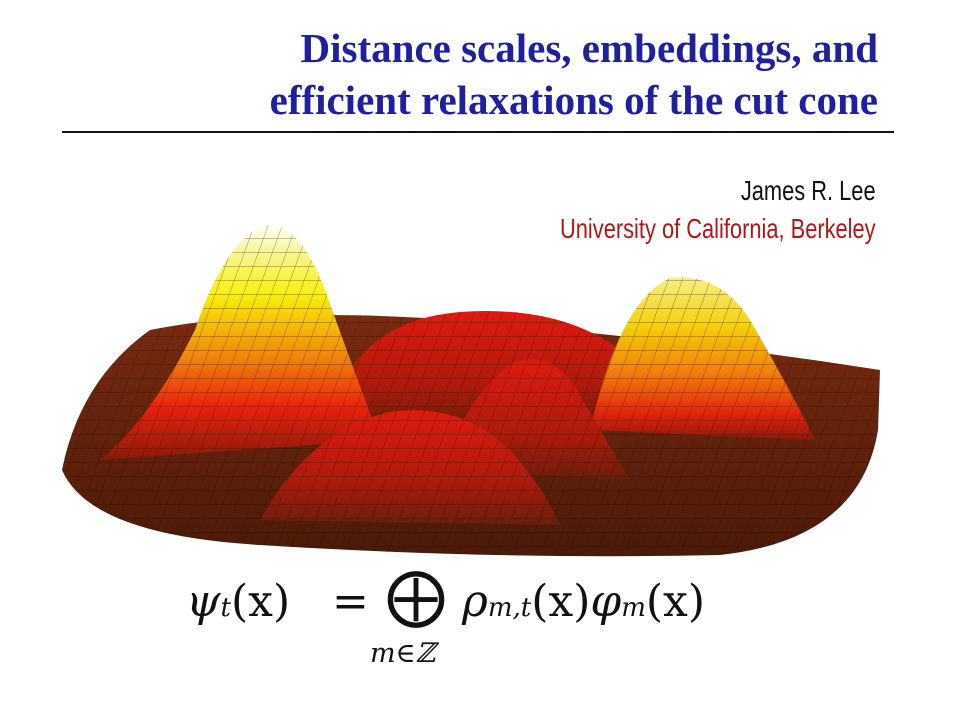  Describe the element at coordinates (350, 601) in the screenshot. I see `formula-equals: =` at that location.